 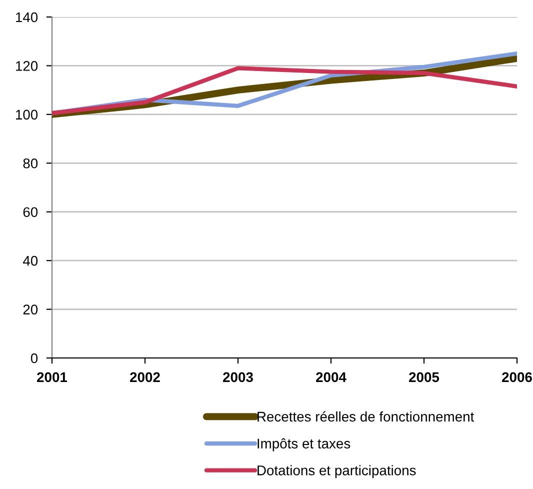 What do you see at coordinates (366, 416) in the screenshot?
I see `legend-label: Recettes réelles de fonctionnement` at bounding box center [366, 416].